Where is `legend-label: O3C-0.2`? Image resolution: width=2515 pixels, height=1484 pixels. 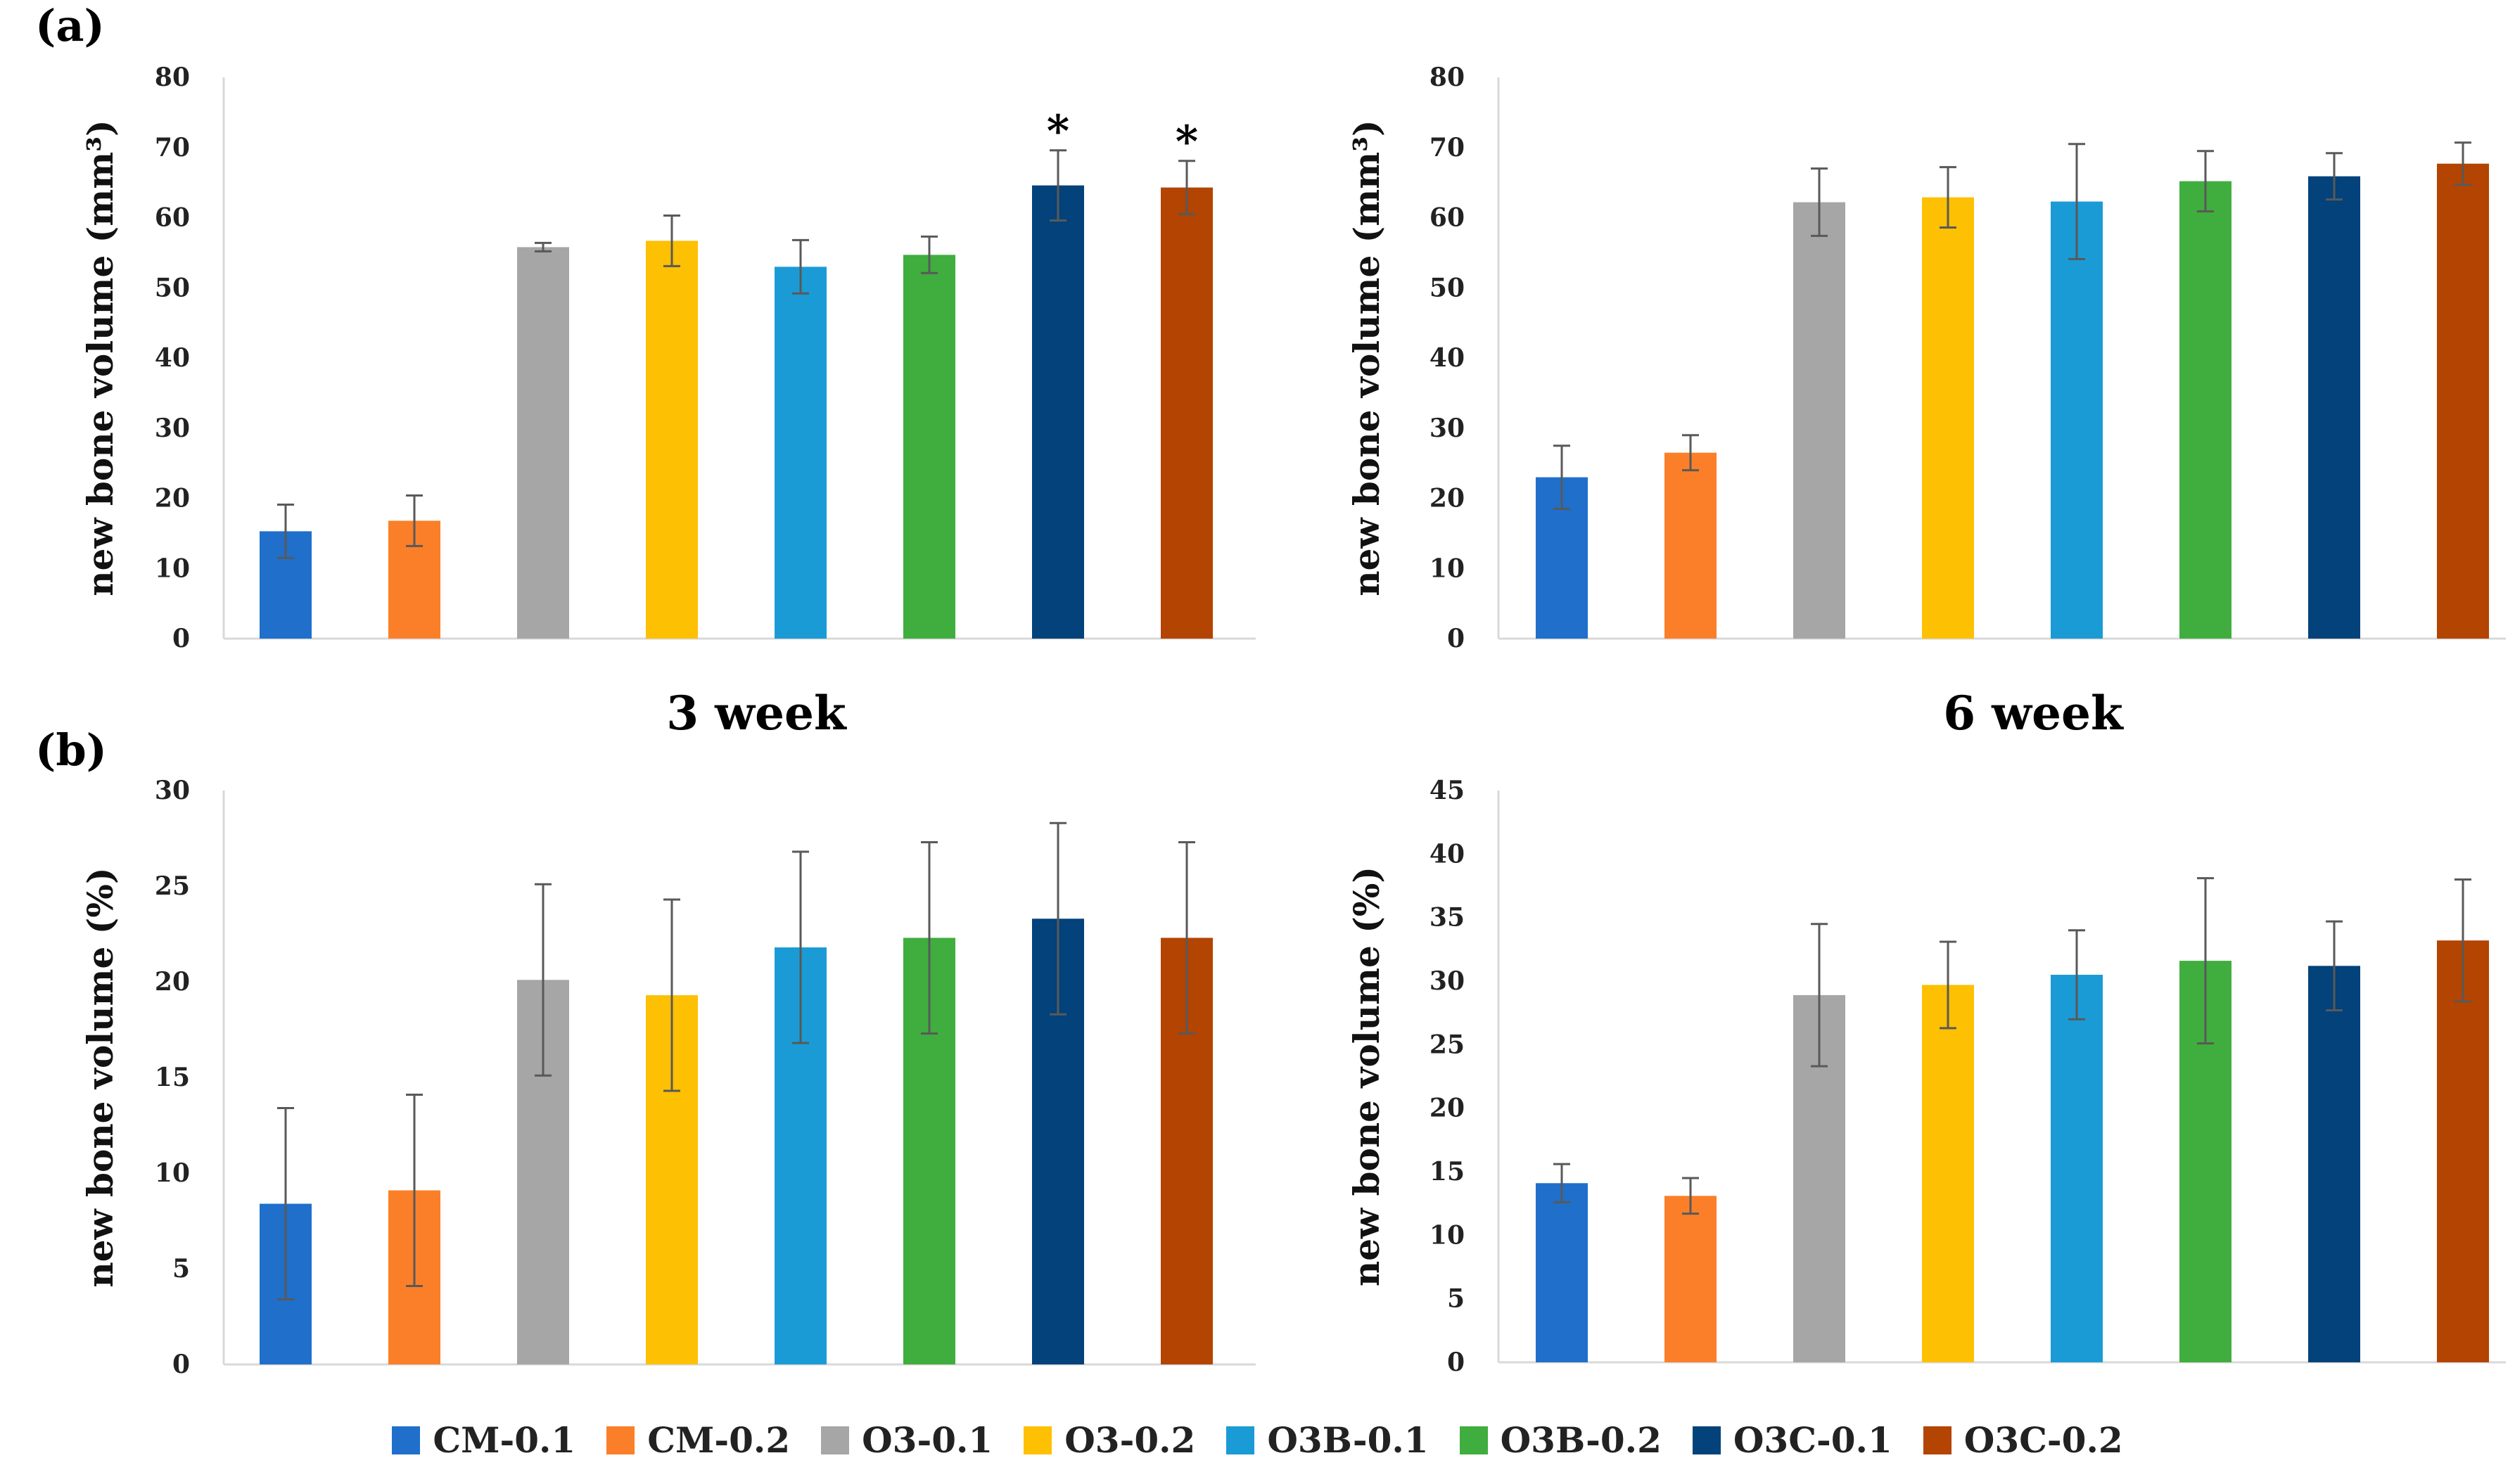
legend-label: O3C-0.2 is located at coordinates (2043, 1440).